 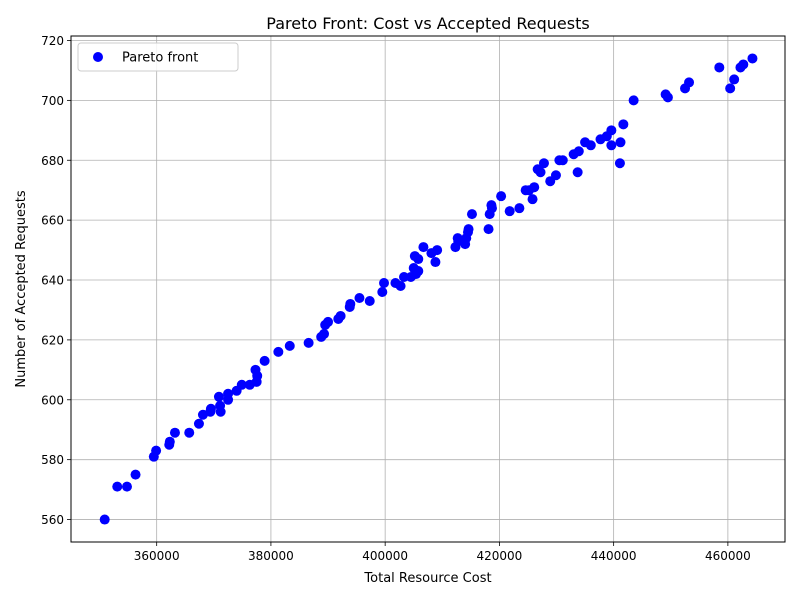 I want to click on chart-title: Pareto Front: Cost vs Accepted Requests, so click(x=427, y=23).